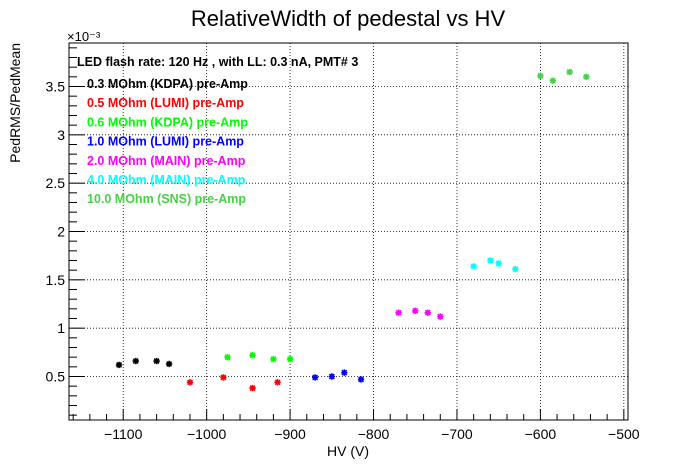 This screenshot has height=472, width=696. Describe the element at coordinates (61, 232) in the screenshot. I see `y-tick-label: 2` at that location.